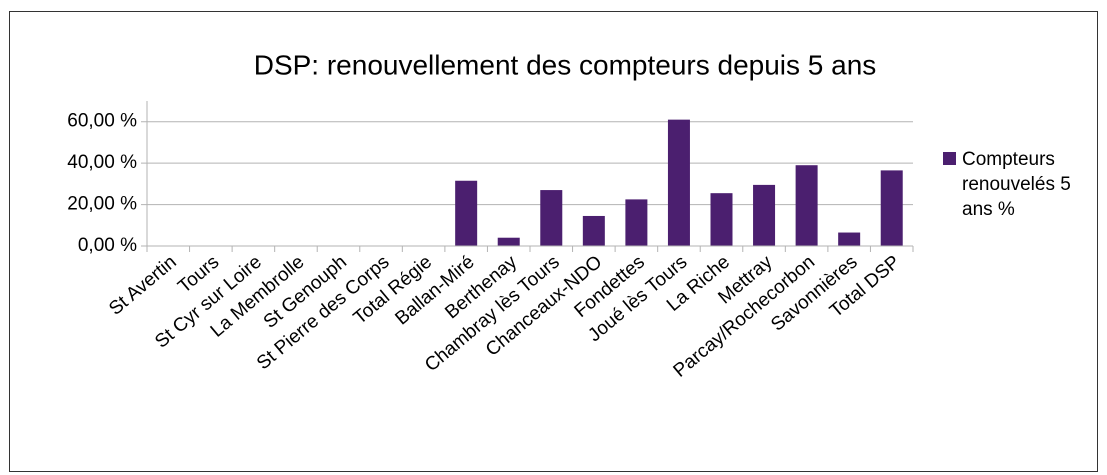 Image resolution: width=1107 pixels, height=475 pixels. I want to click on y-tick-label: 40,00 %, so click(102, 162).